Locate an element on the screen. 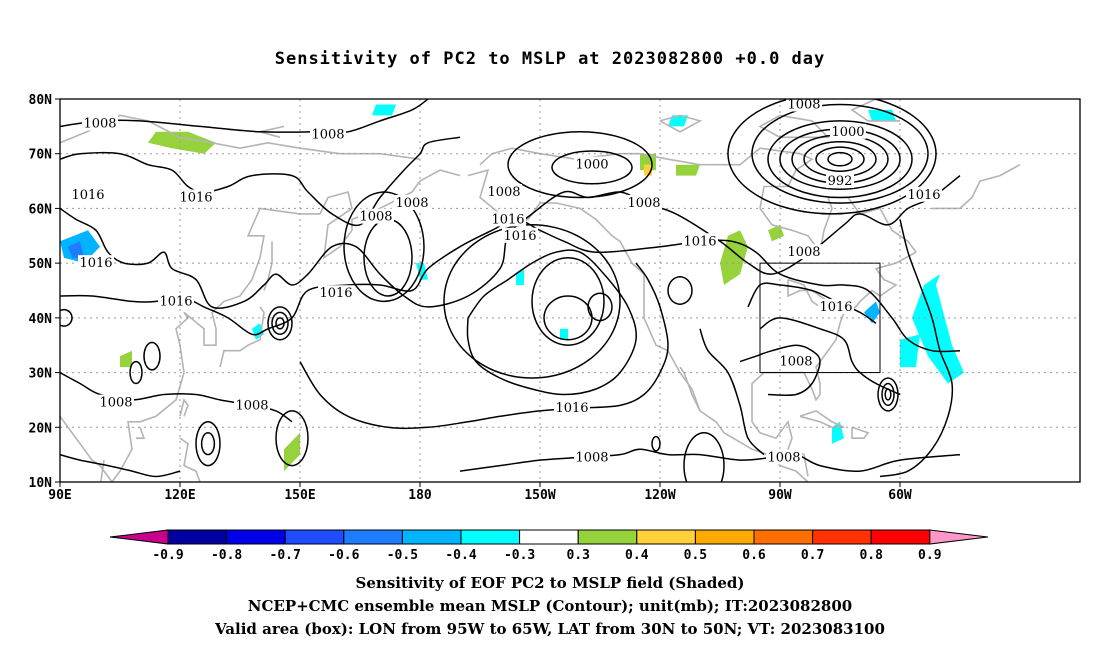 The image size is (1100, 650). lat-label: 40N is located at coordinates (41, 319).